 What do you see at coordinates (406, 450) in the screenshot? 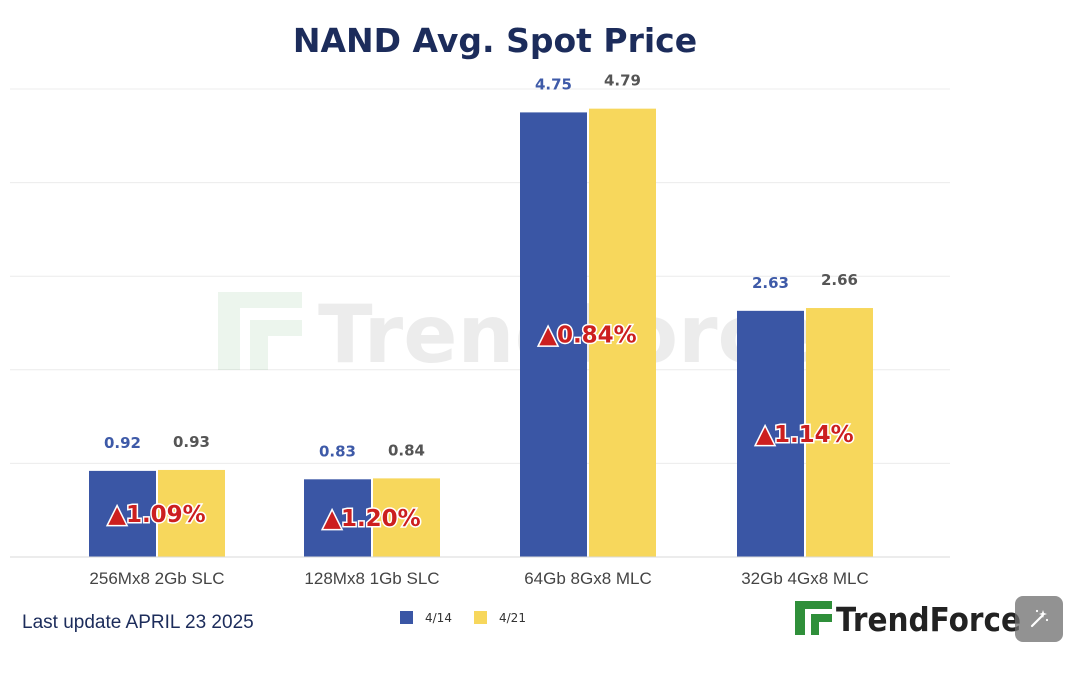
I see `value-label: 0.84` at bounding box center [406, 450].